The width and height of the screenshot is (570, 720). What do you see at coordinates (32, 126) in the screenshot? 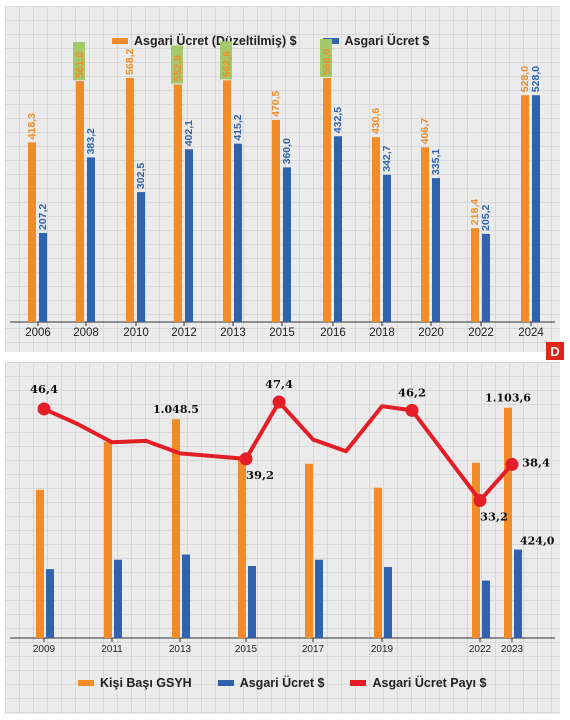
I see `data-label-adjusted-wage: 418,3` at bounding box center [32, 126].